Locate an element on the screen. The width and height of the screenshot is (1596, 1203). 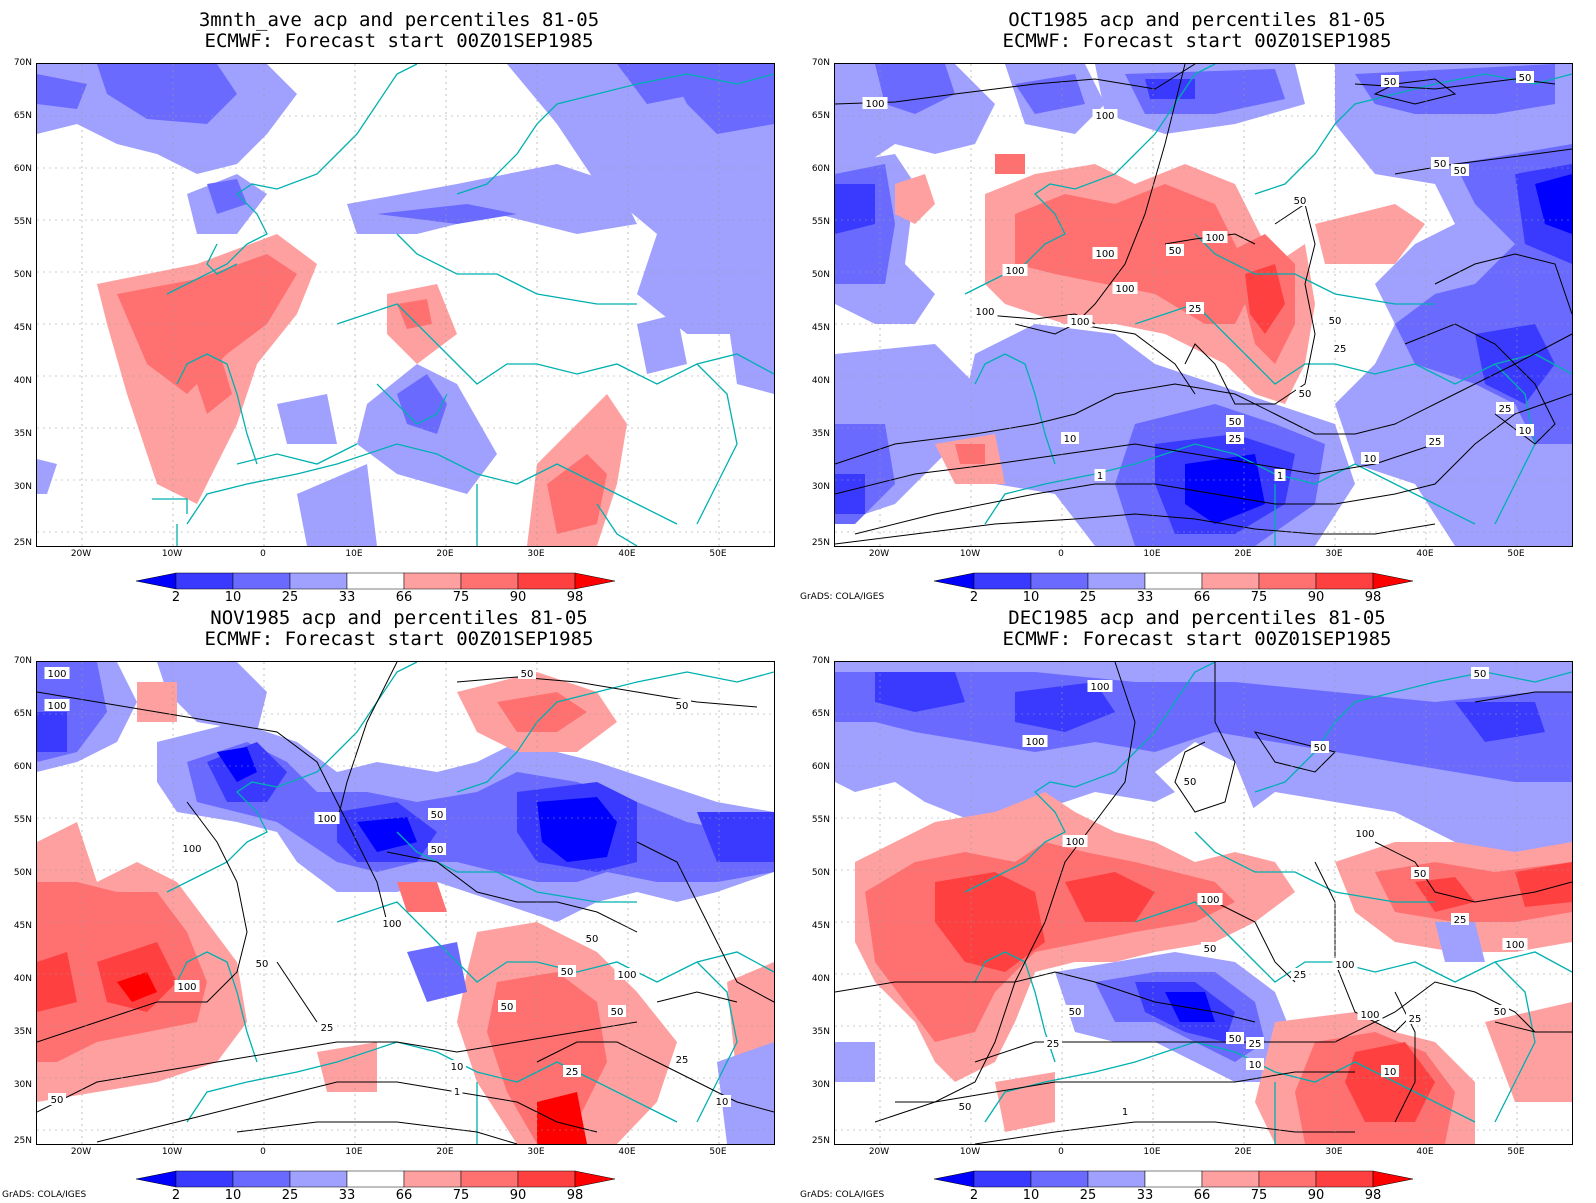
panel-title: 3mnth_ave acp and percentiles 81-05 is located at coordinates (399, 20).